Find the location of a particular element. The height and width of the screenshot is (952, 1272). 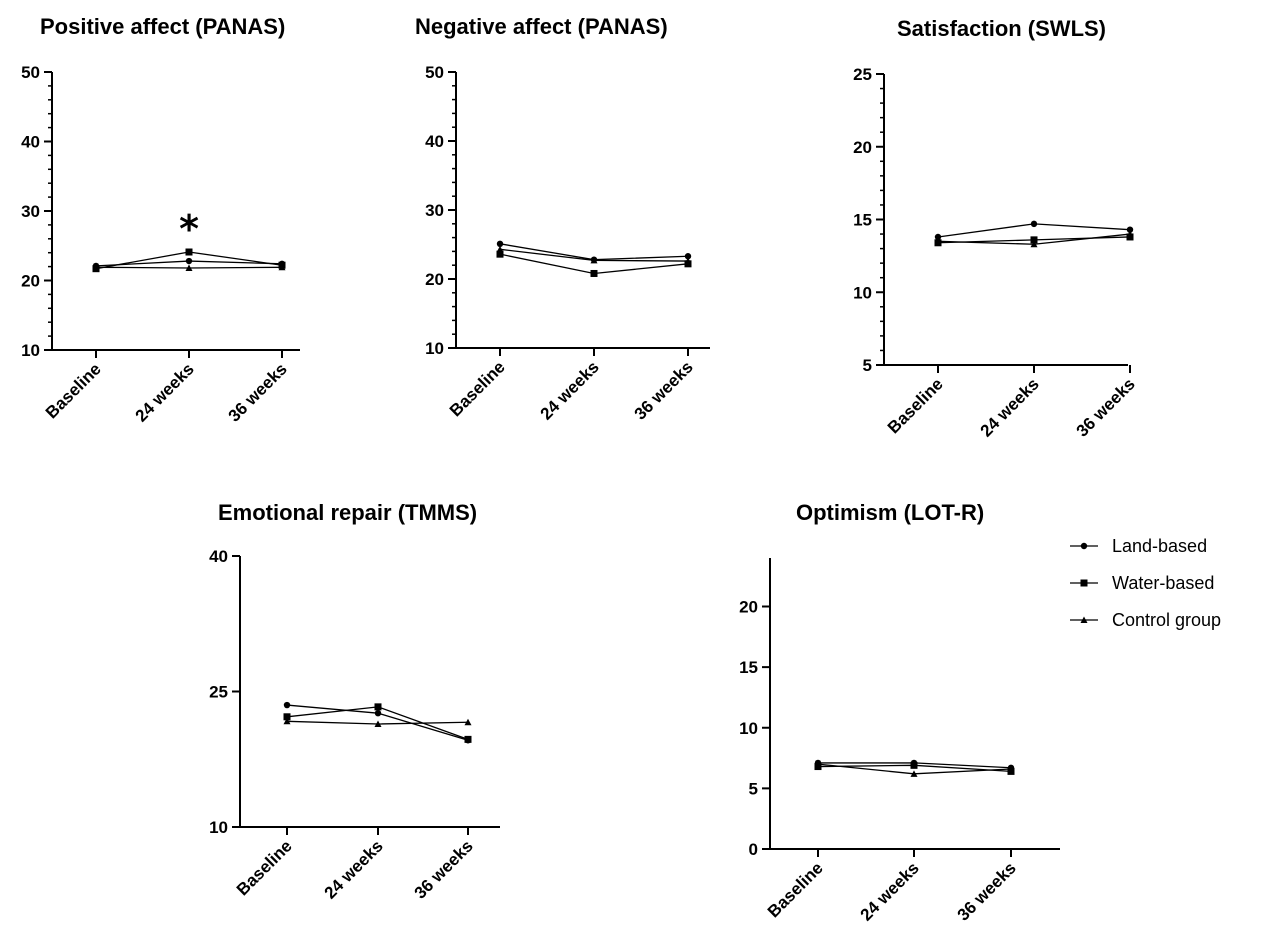

chart-title: Positive affect (PANAS) is located at coordinates (162, 26).